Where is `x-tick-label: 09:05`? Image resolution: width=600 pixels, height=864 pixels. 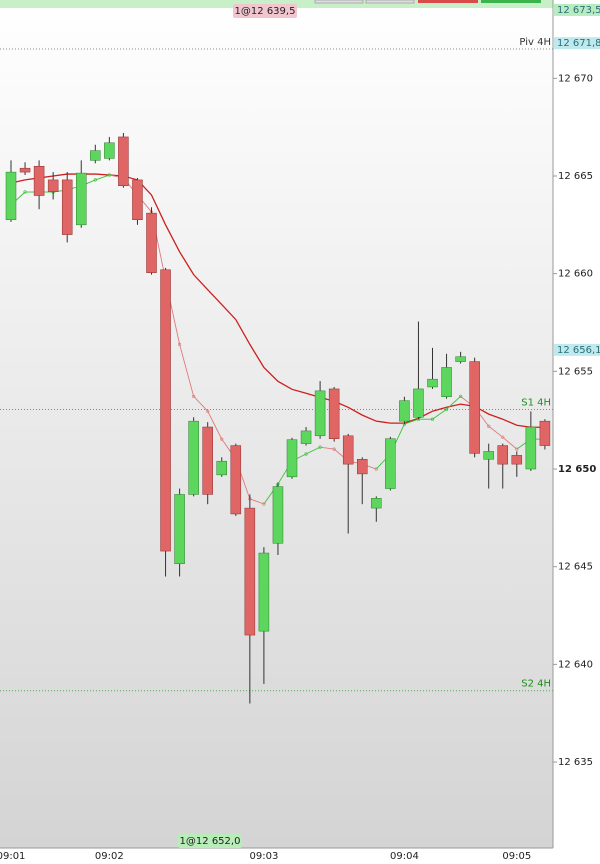
x-tick-label: 09:05 is located at coordinates (516, 856).